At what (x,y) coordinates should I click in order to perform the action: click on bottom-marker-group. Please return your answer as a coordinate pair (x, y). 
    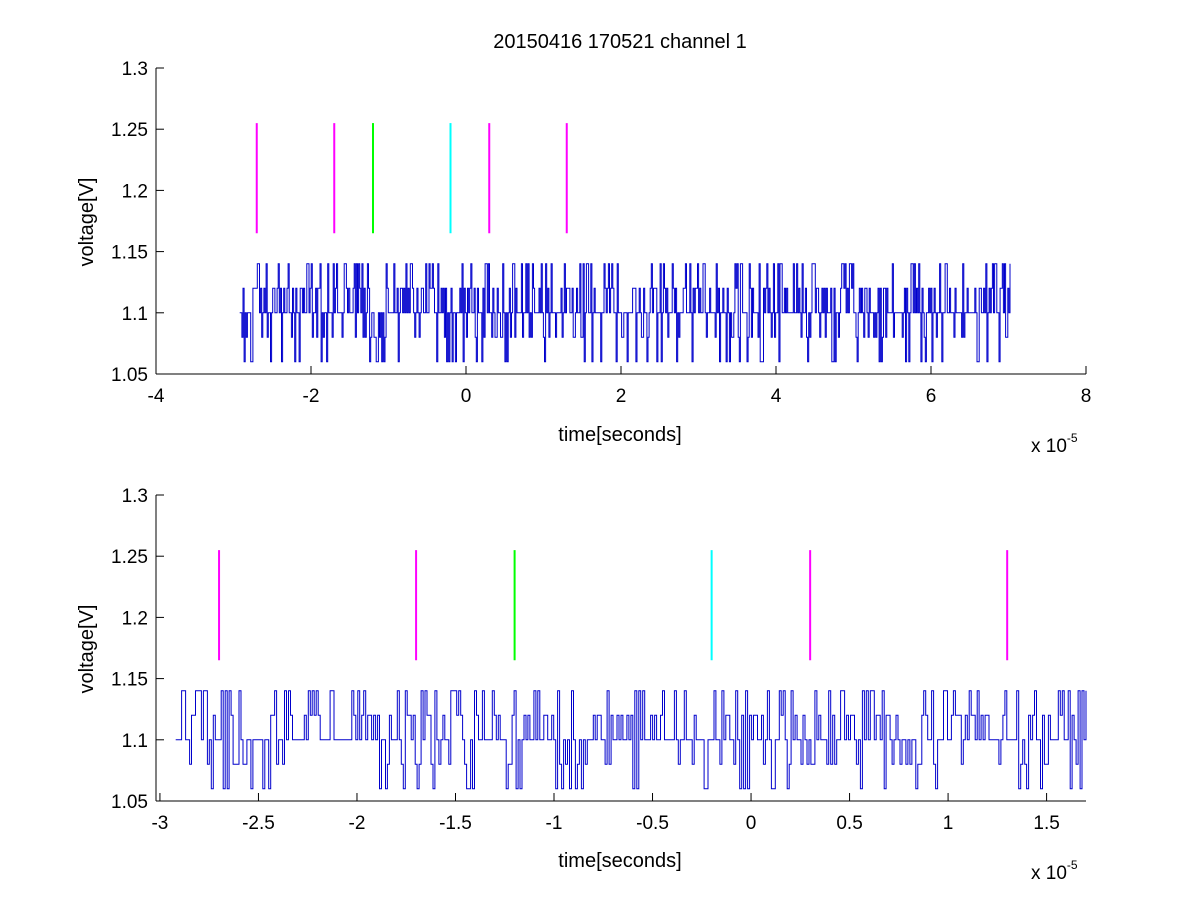
    Looking at the image, I should click on (613, 605).